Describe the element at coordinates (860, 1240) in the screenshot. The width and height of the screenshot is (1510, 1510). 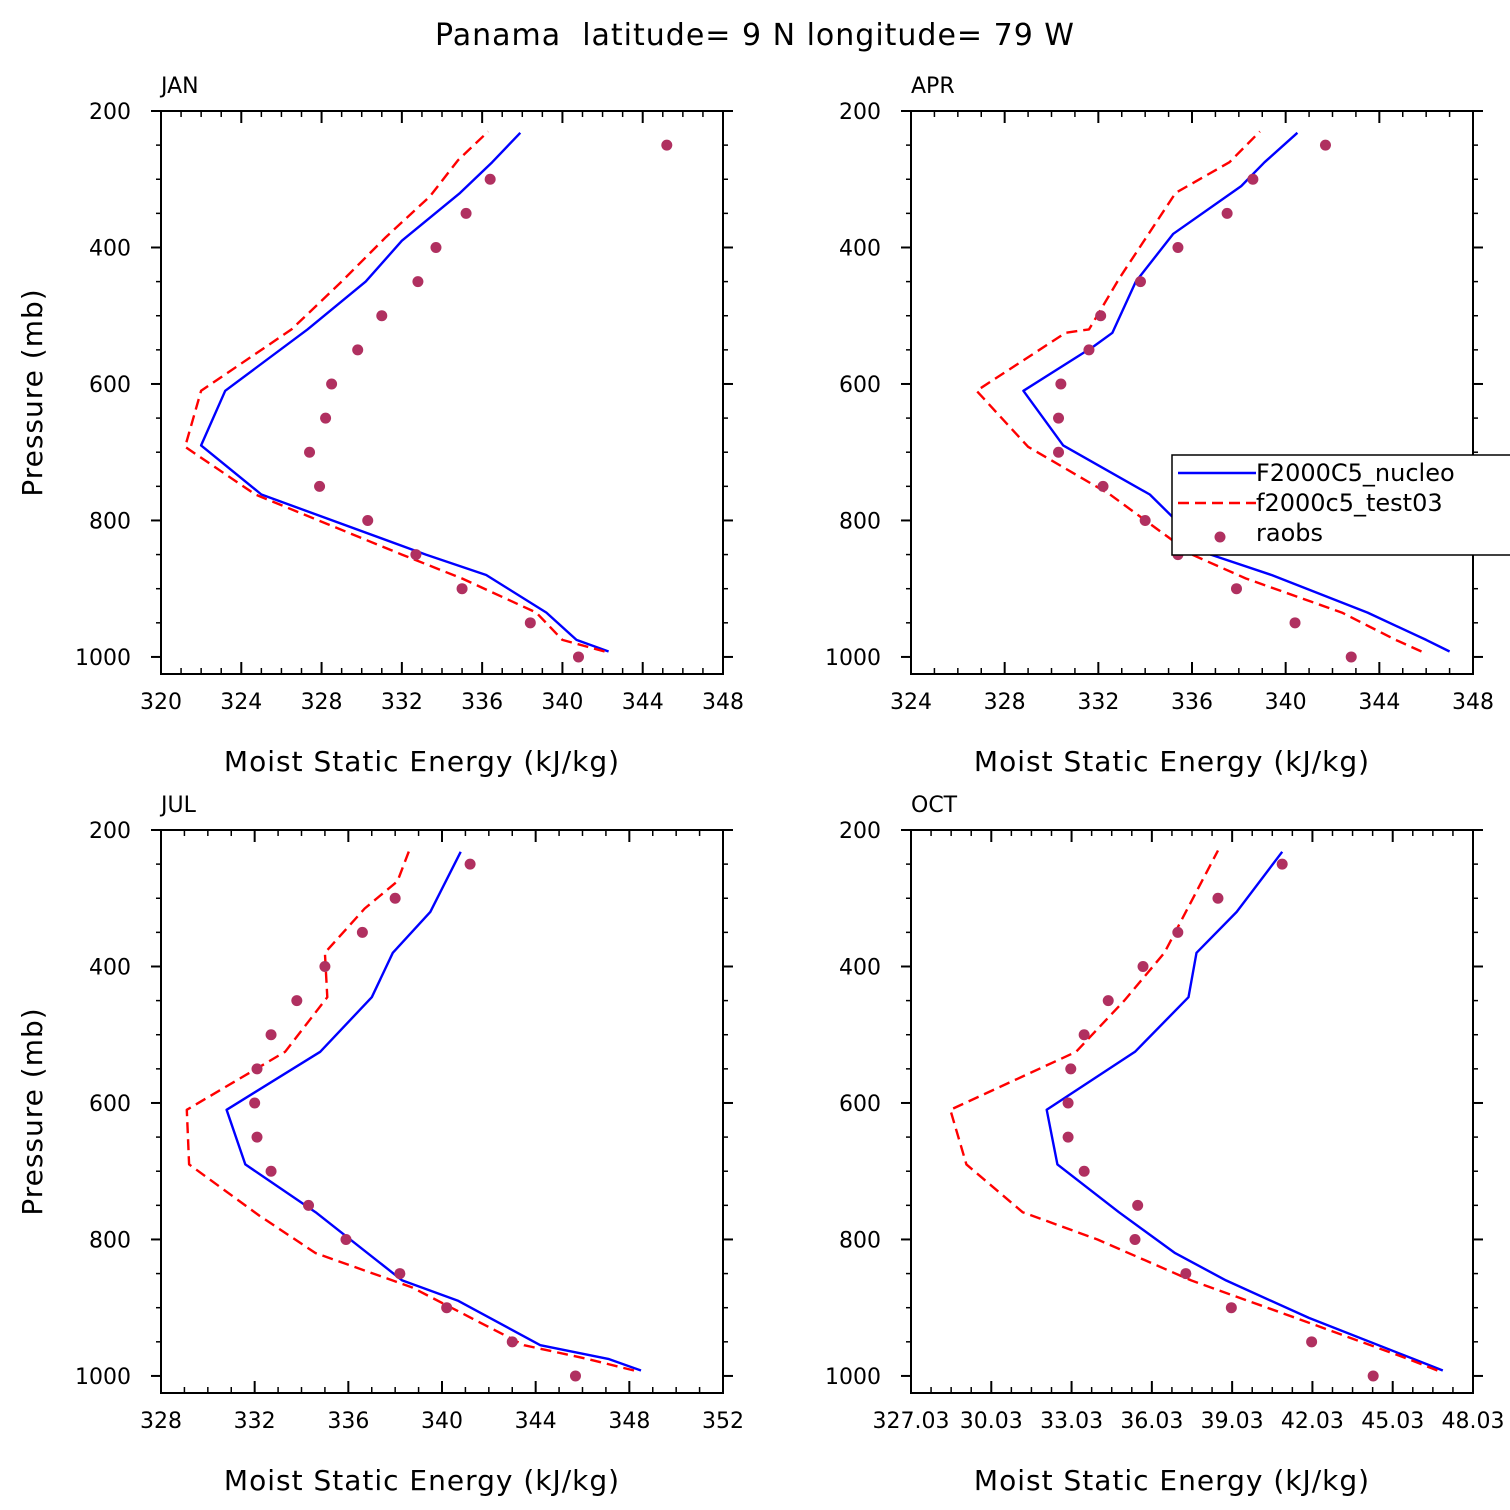
I see `y-tick-label: 800` at that location.